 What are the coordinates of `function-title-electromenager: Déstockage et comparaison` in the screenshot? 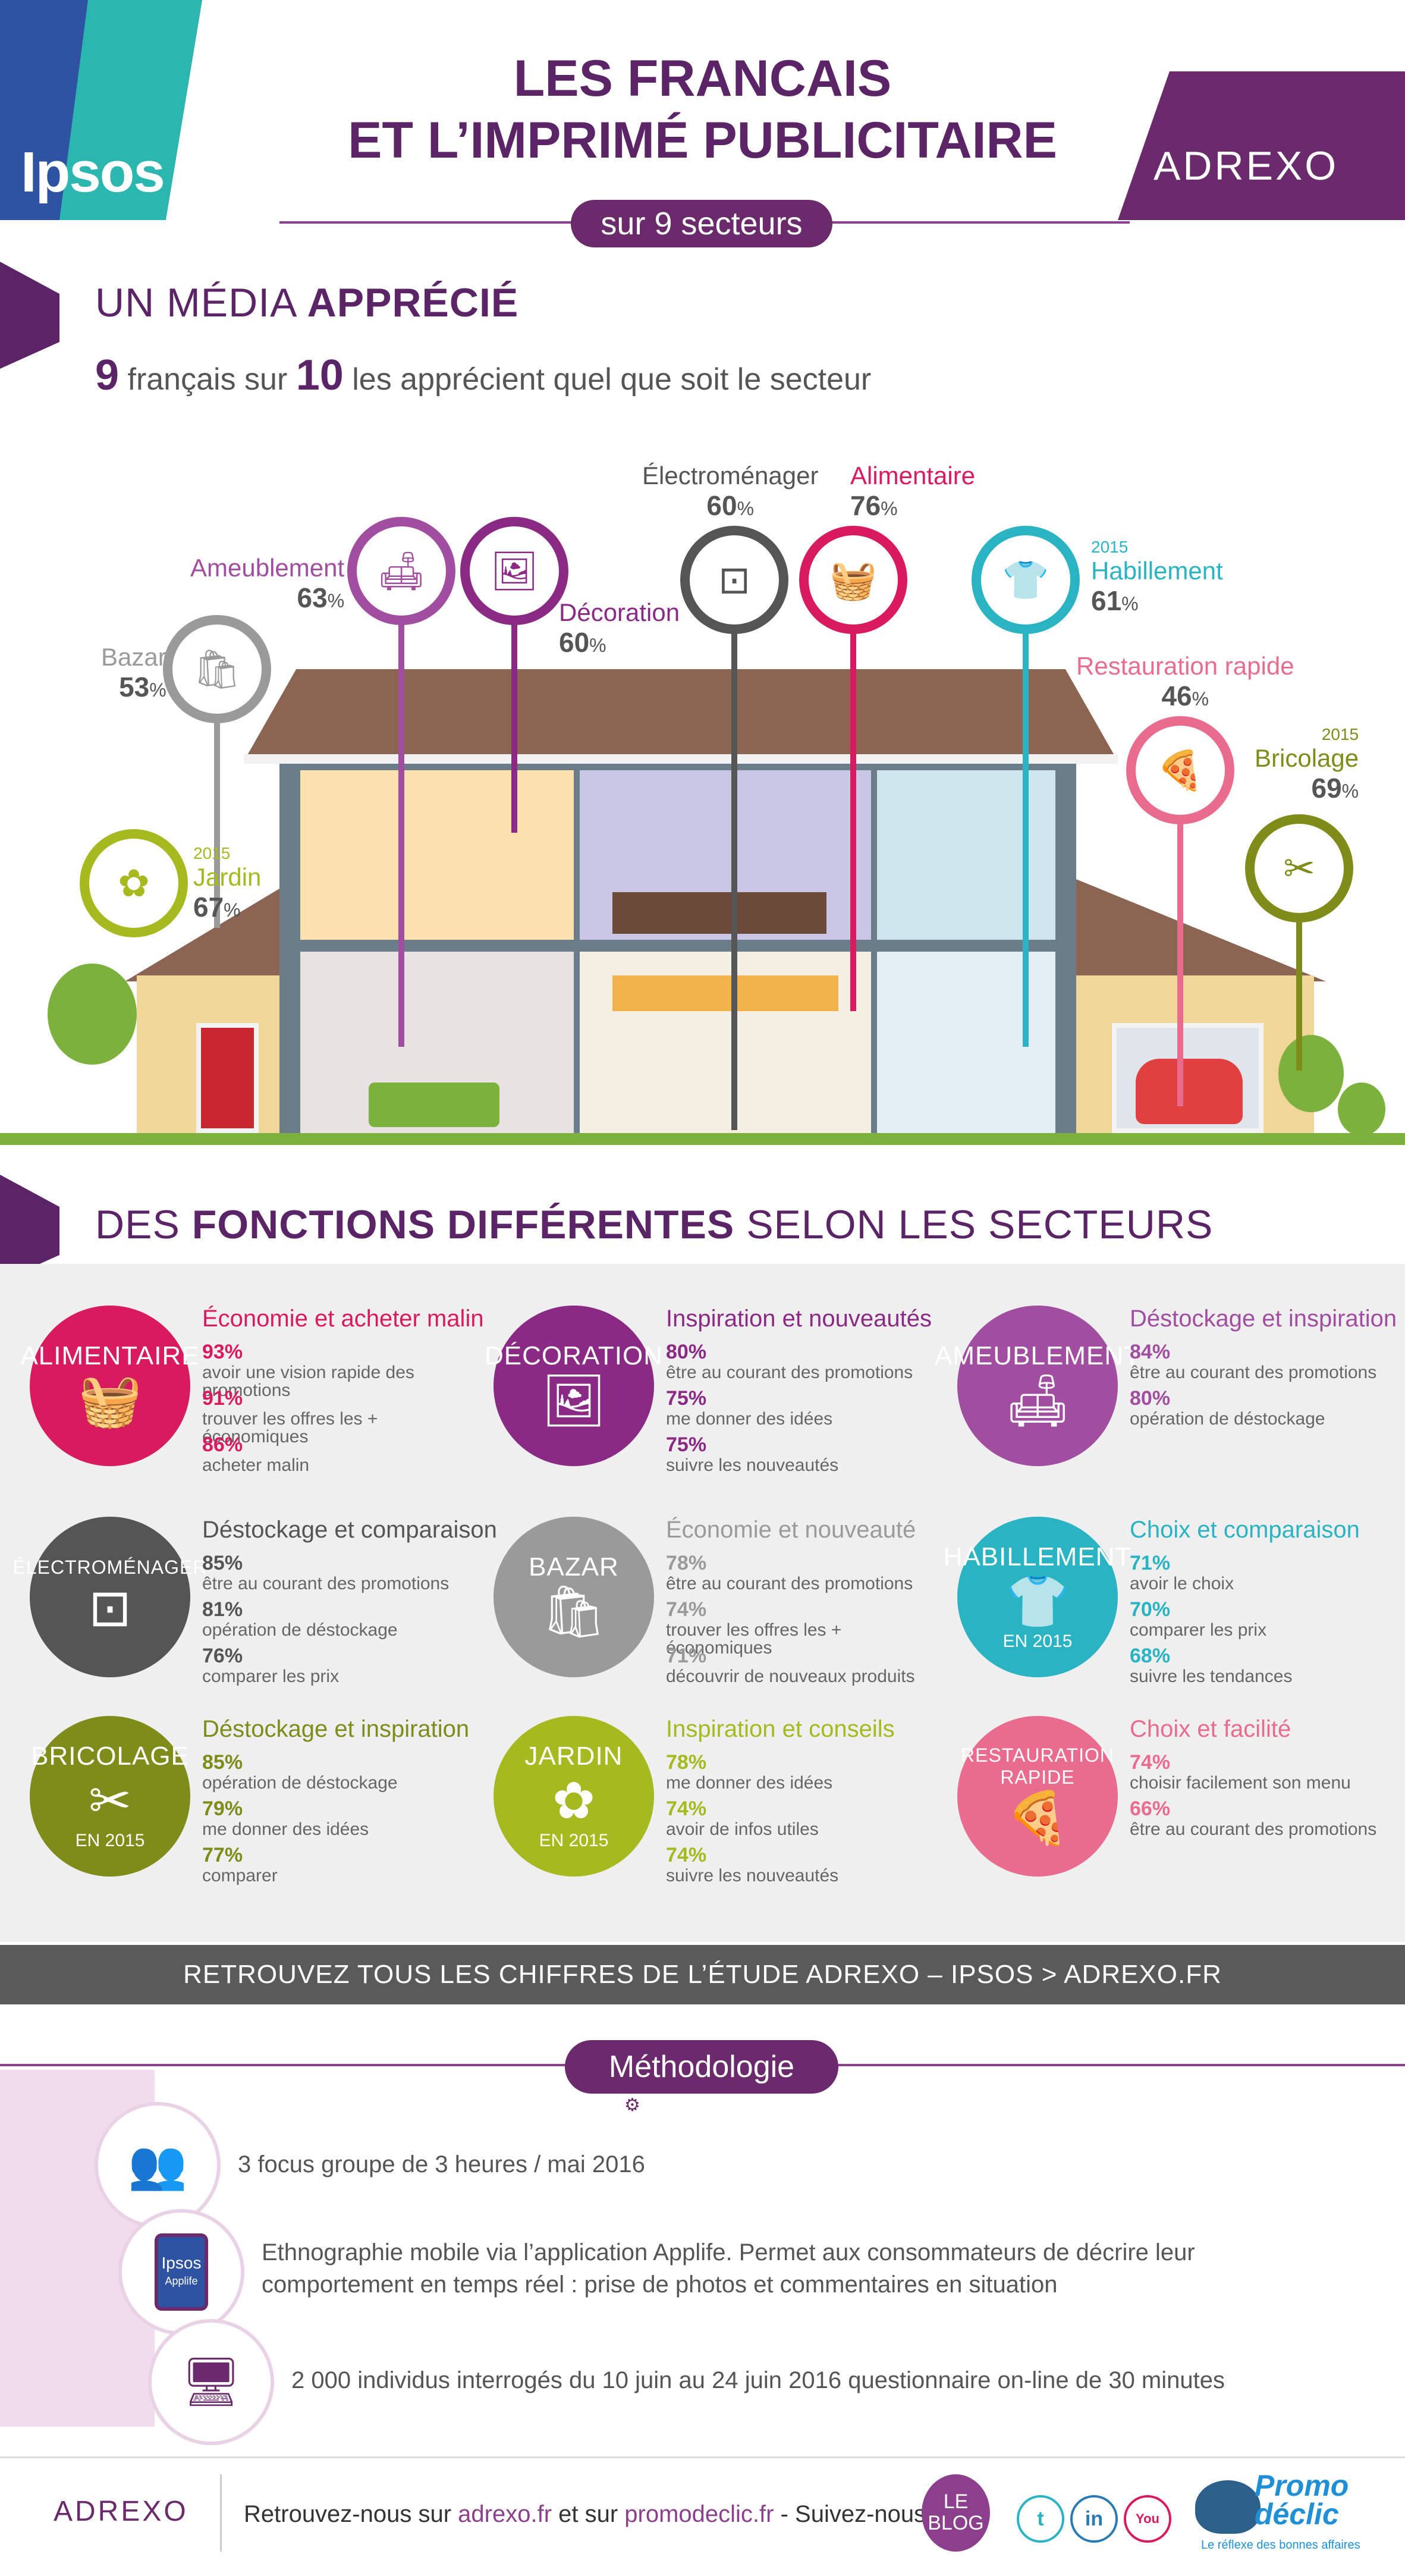 It's located at (349, 1530).